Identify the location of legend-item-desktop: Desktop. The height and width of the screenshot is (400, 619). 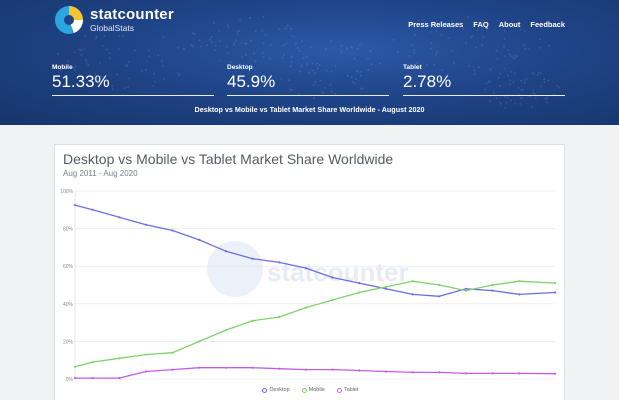
(276, 390).